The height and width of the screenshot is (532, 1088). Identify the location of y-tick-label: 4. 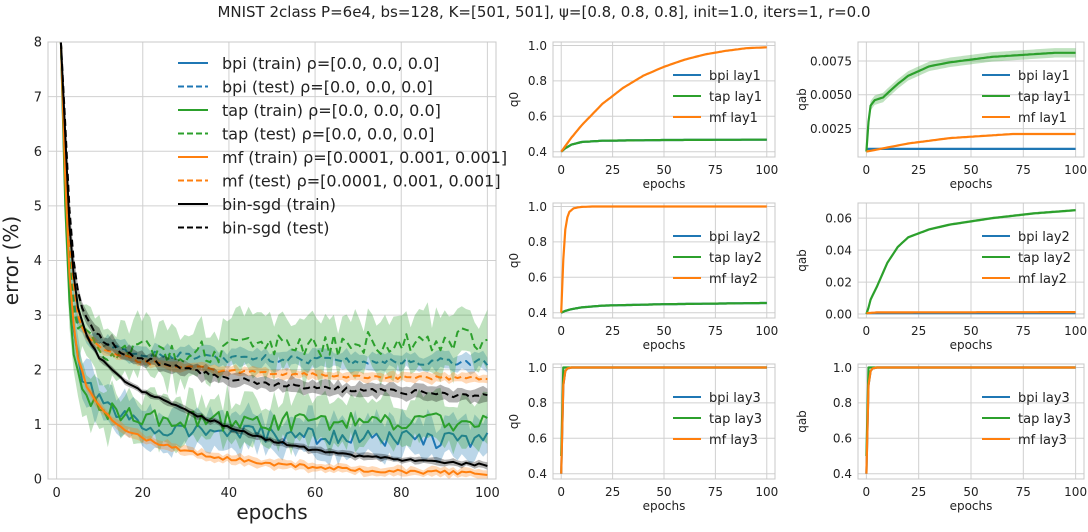
(38, 261).